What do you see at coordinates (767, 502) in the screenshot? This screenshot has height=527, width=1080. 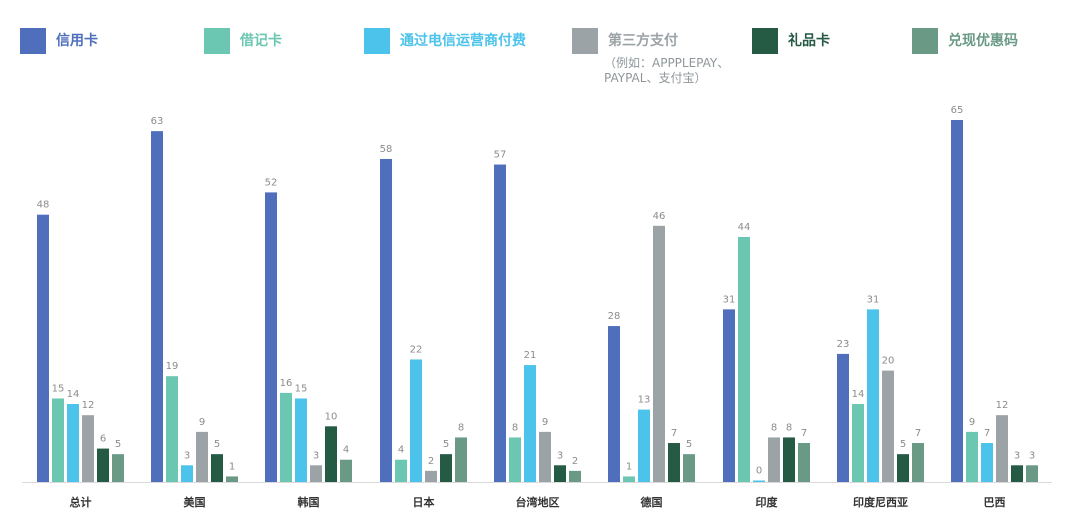 I see `category-label: 印度` at bounding box center [767, 502].